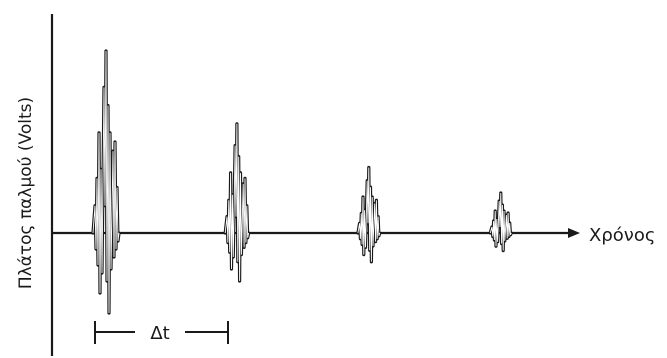  What do you see at coordinates (574, 233) in the screenshot?
I see `x-axis-arrow` at bounding box center [574, 233].